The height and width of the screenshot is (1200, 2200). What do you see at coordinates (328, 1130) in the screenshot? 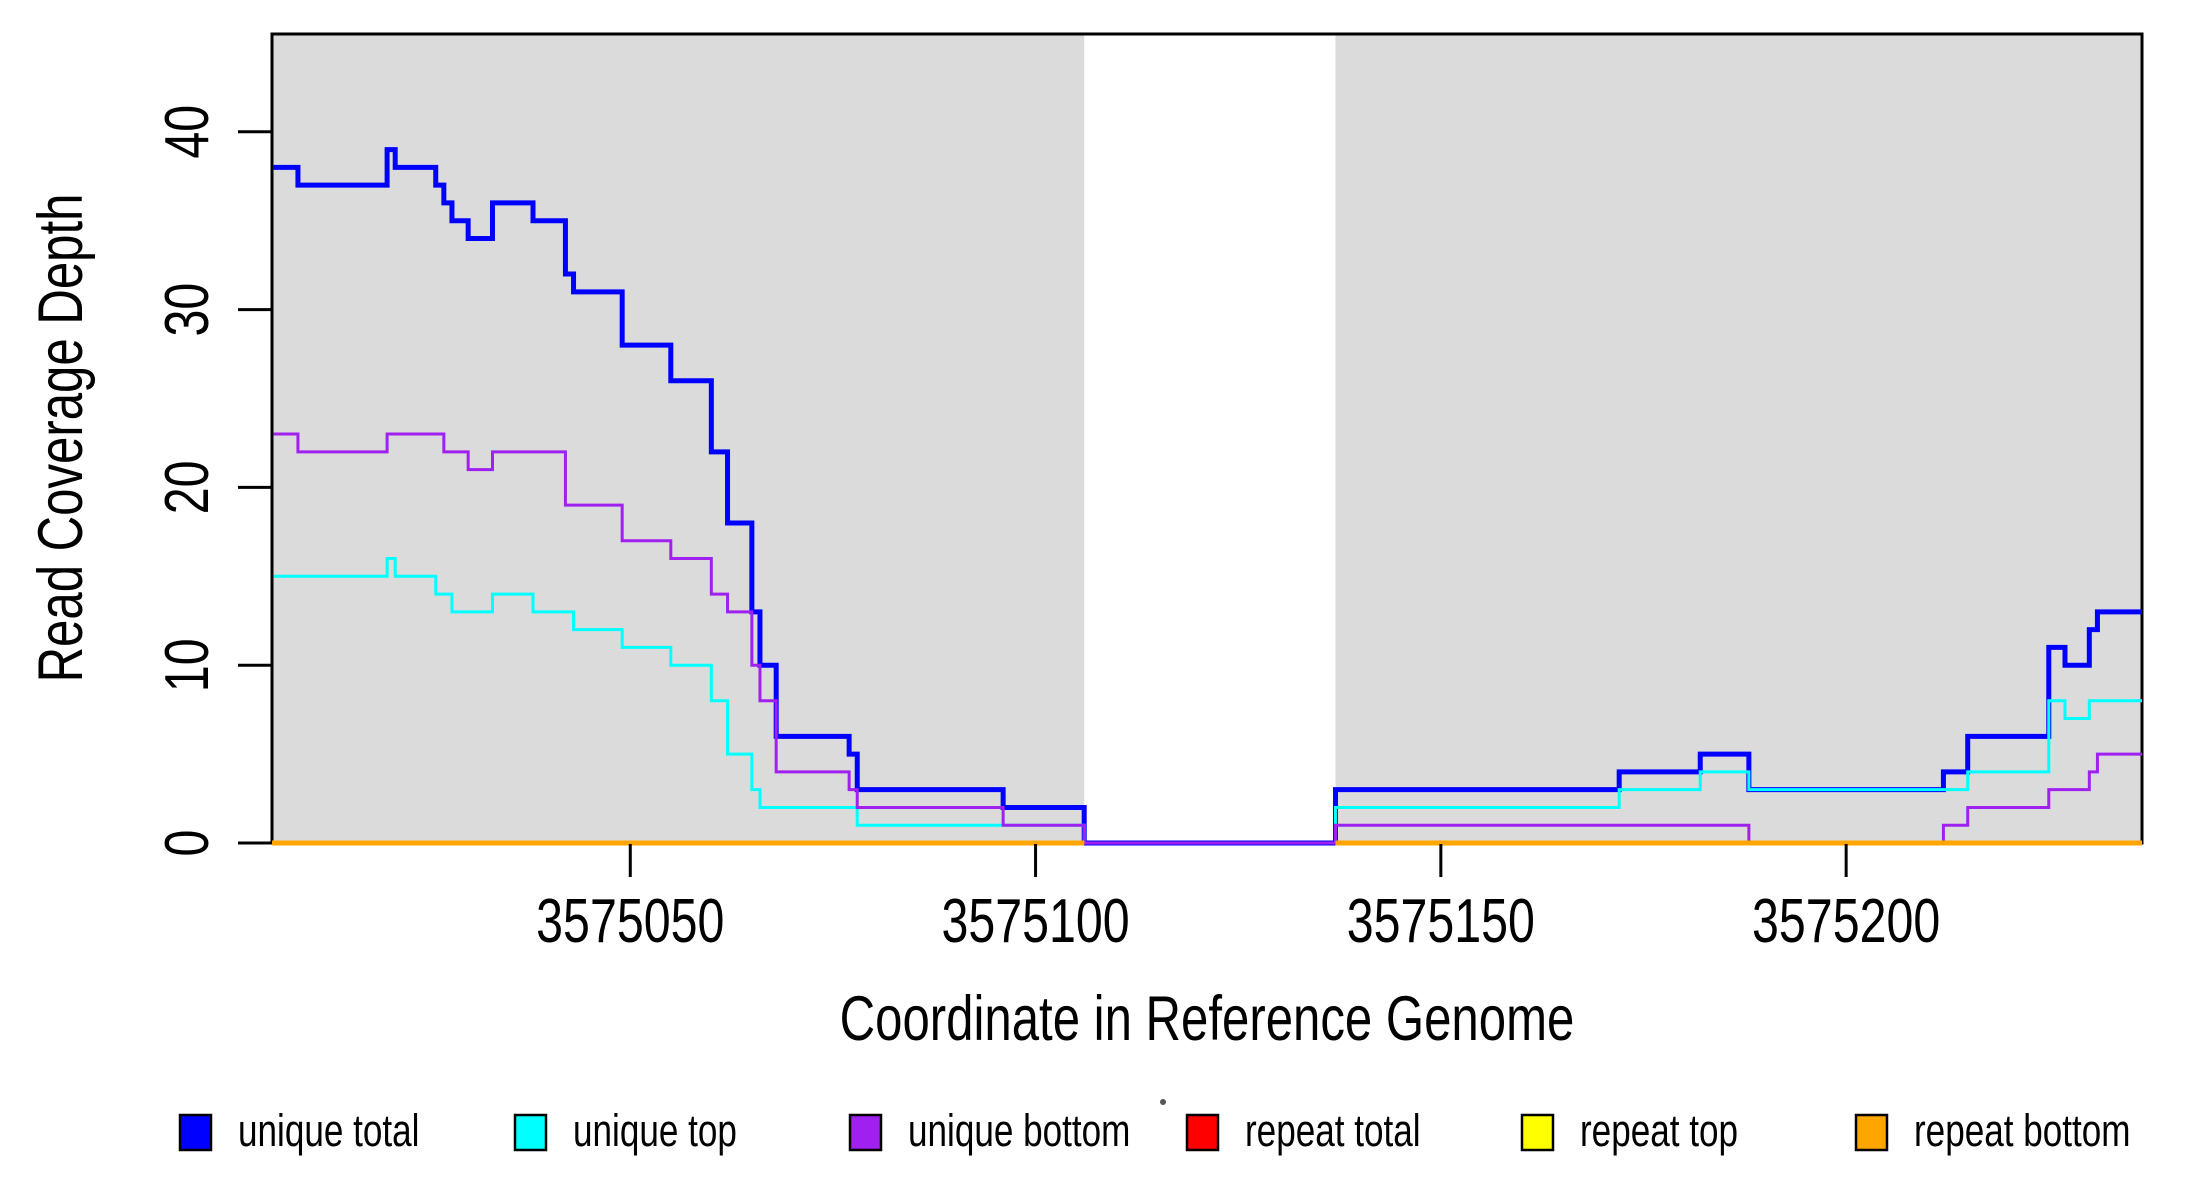
I see `legend-label-unique-total: unique total` at bounding box center [328, 1130].